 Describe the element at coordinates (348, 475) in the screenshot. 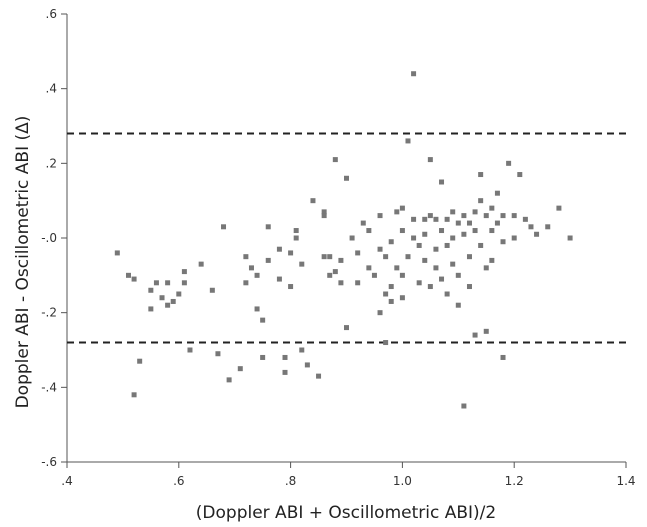

I see `x-axis-ticks: .4 .6 .8 1.0 1.2 1.4` at that location.